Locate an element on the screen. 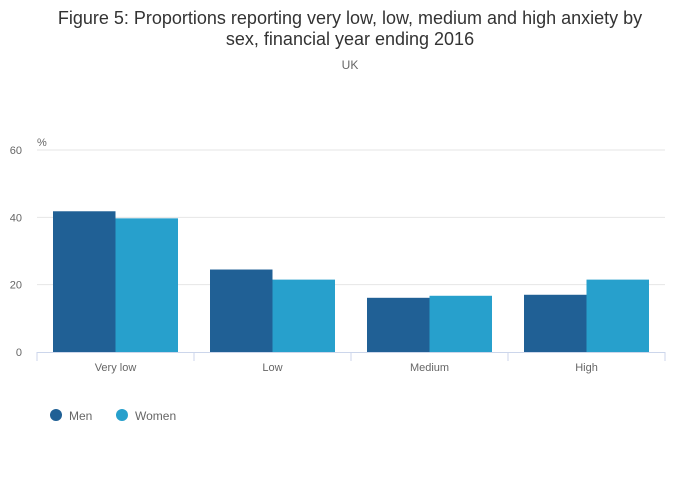  y-tick-label: 0 is located at coordinates (19, 353).